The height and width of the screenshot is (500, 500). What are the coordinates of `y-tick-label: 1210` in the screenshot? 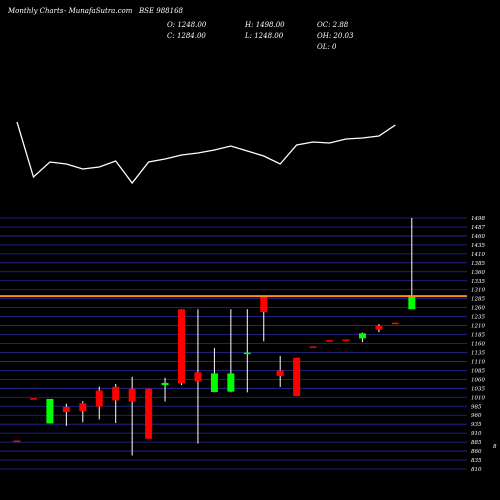 It's located at (478, 327).